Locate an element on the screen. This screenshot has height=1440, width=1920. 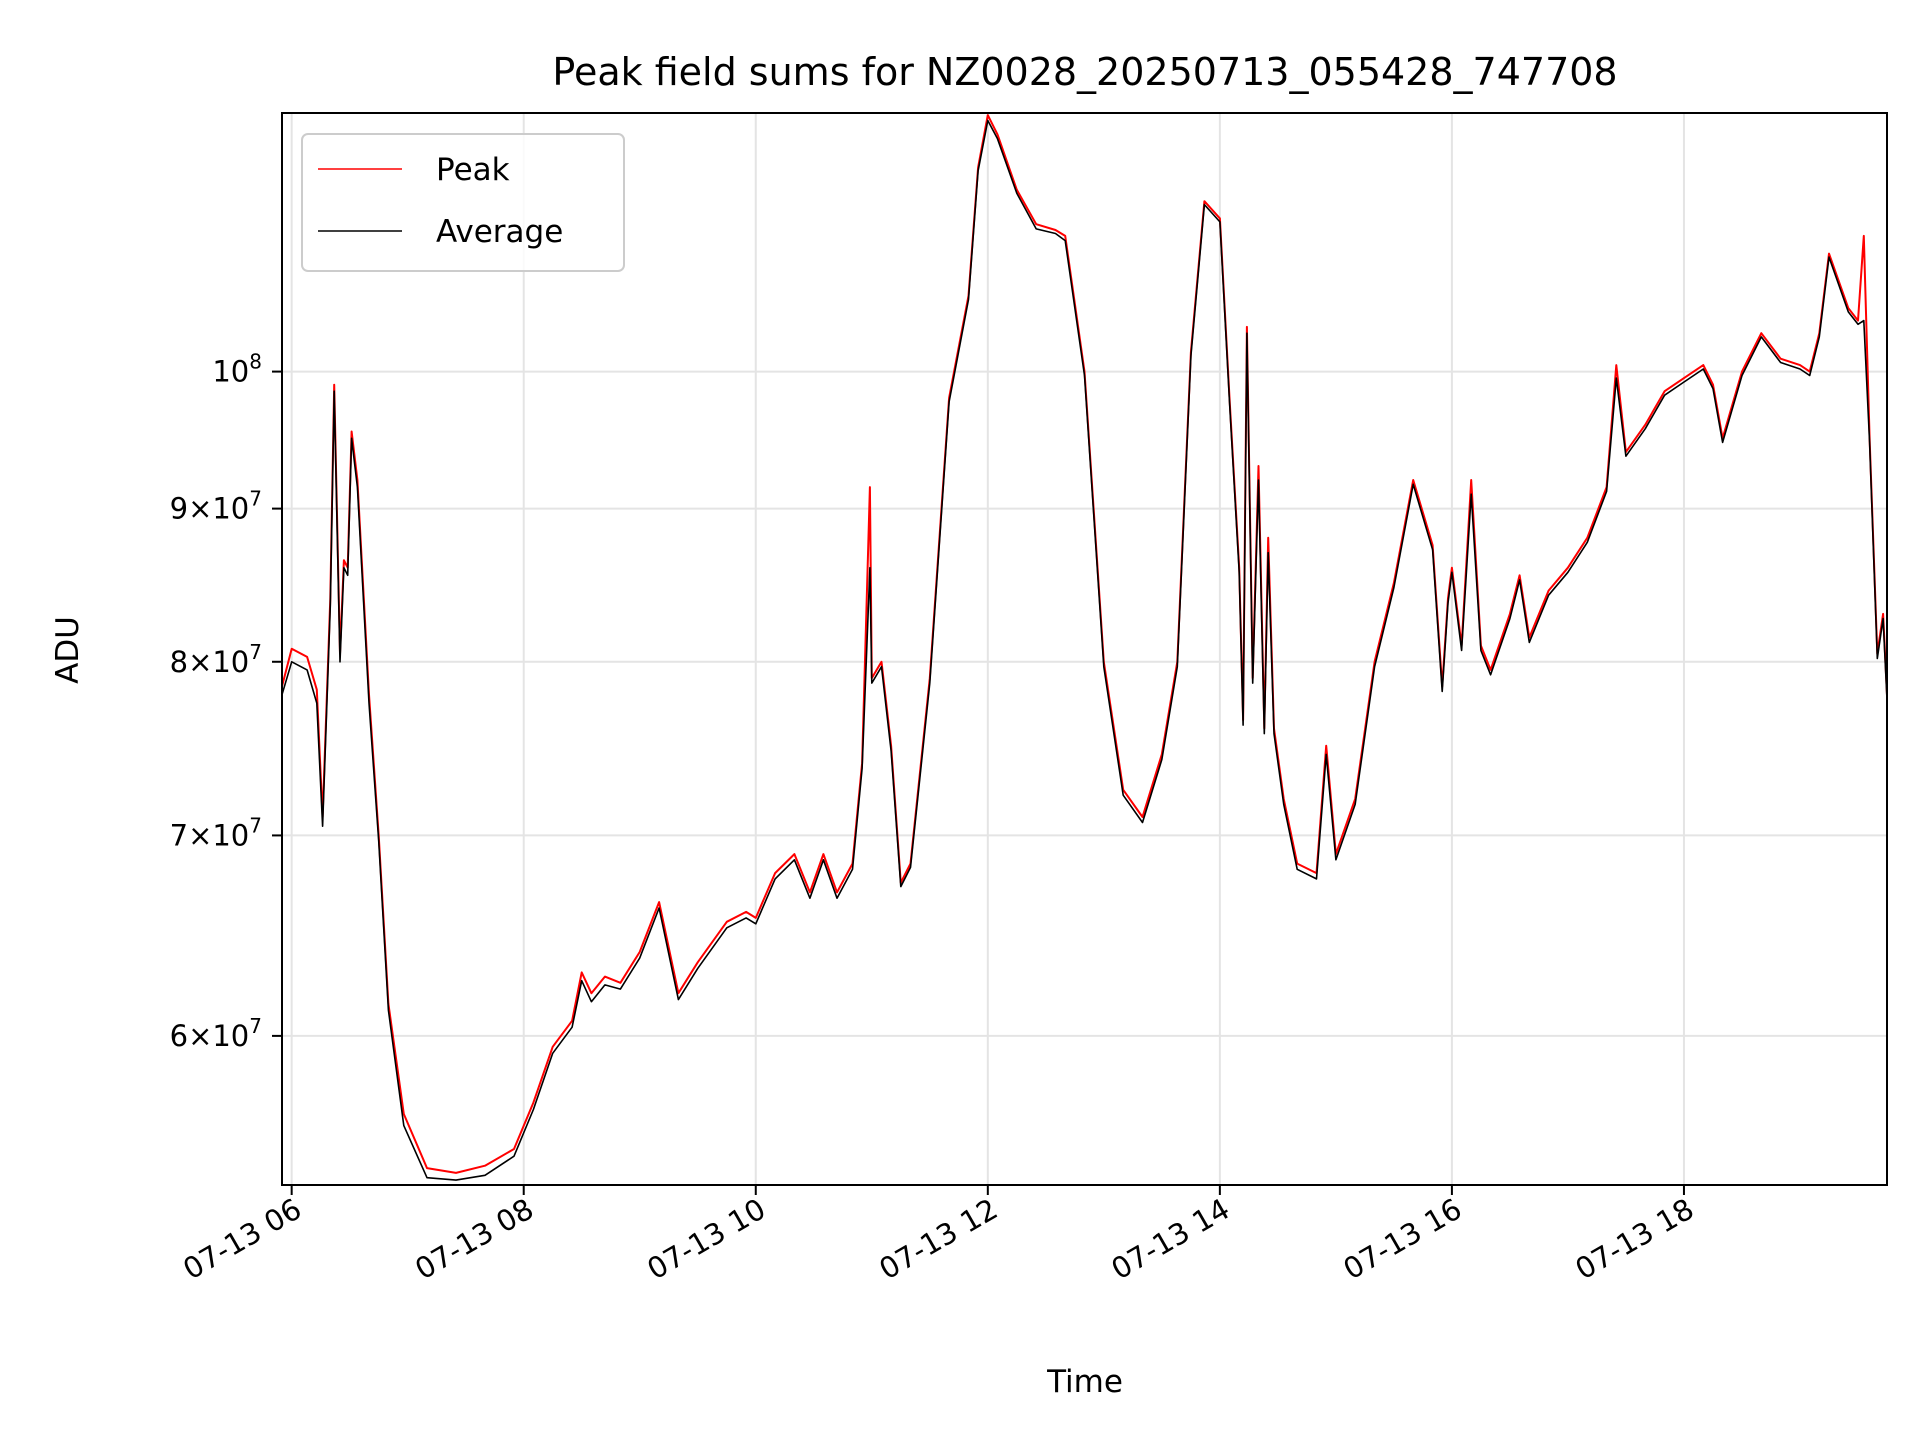
y-tick-label: 6×10⁷ is located at coordinates (216, 1033).